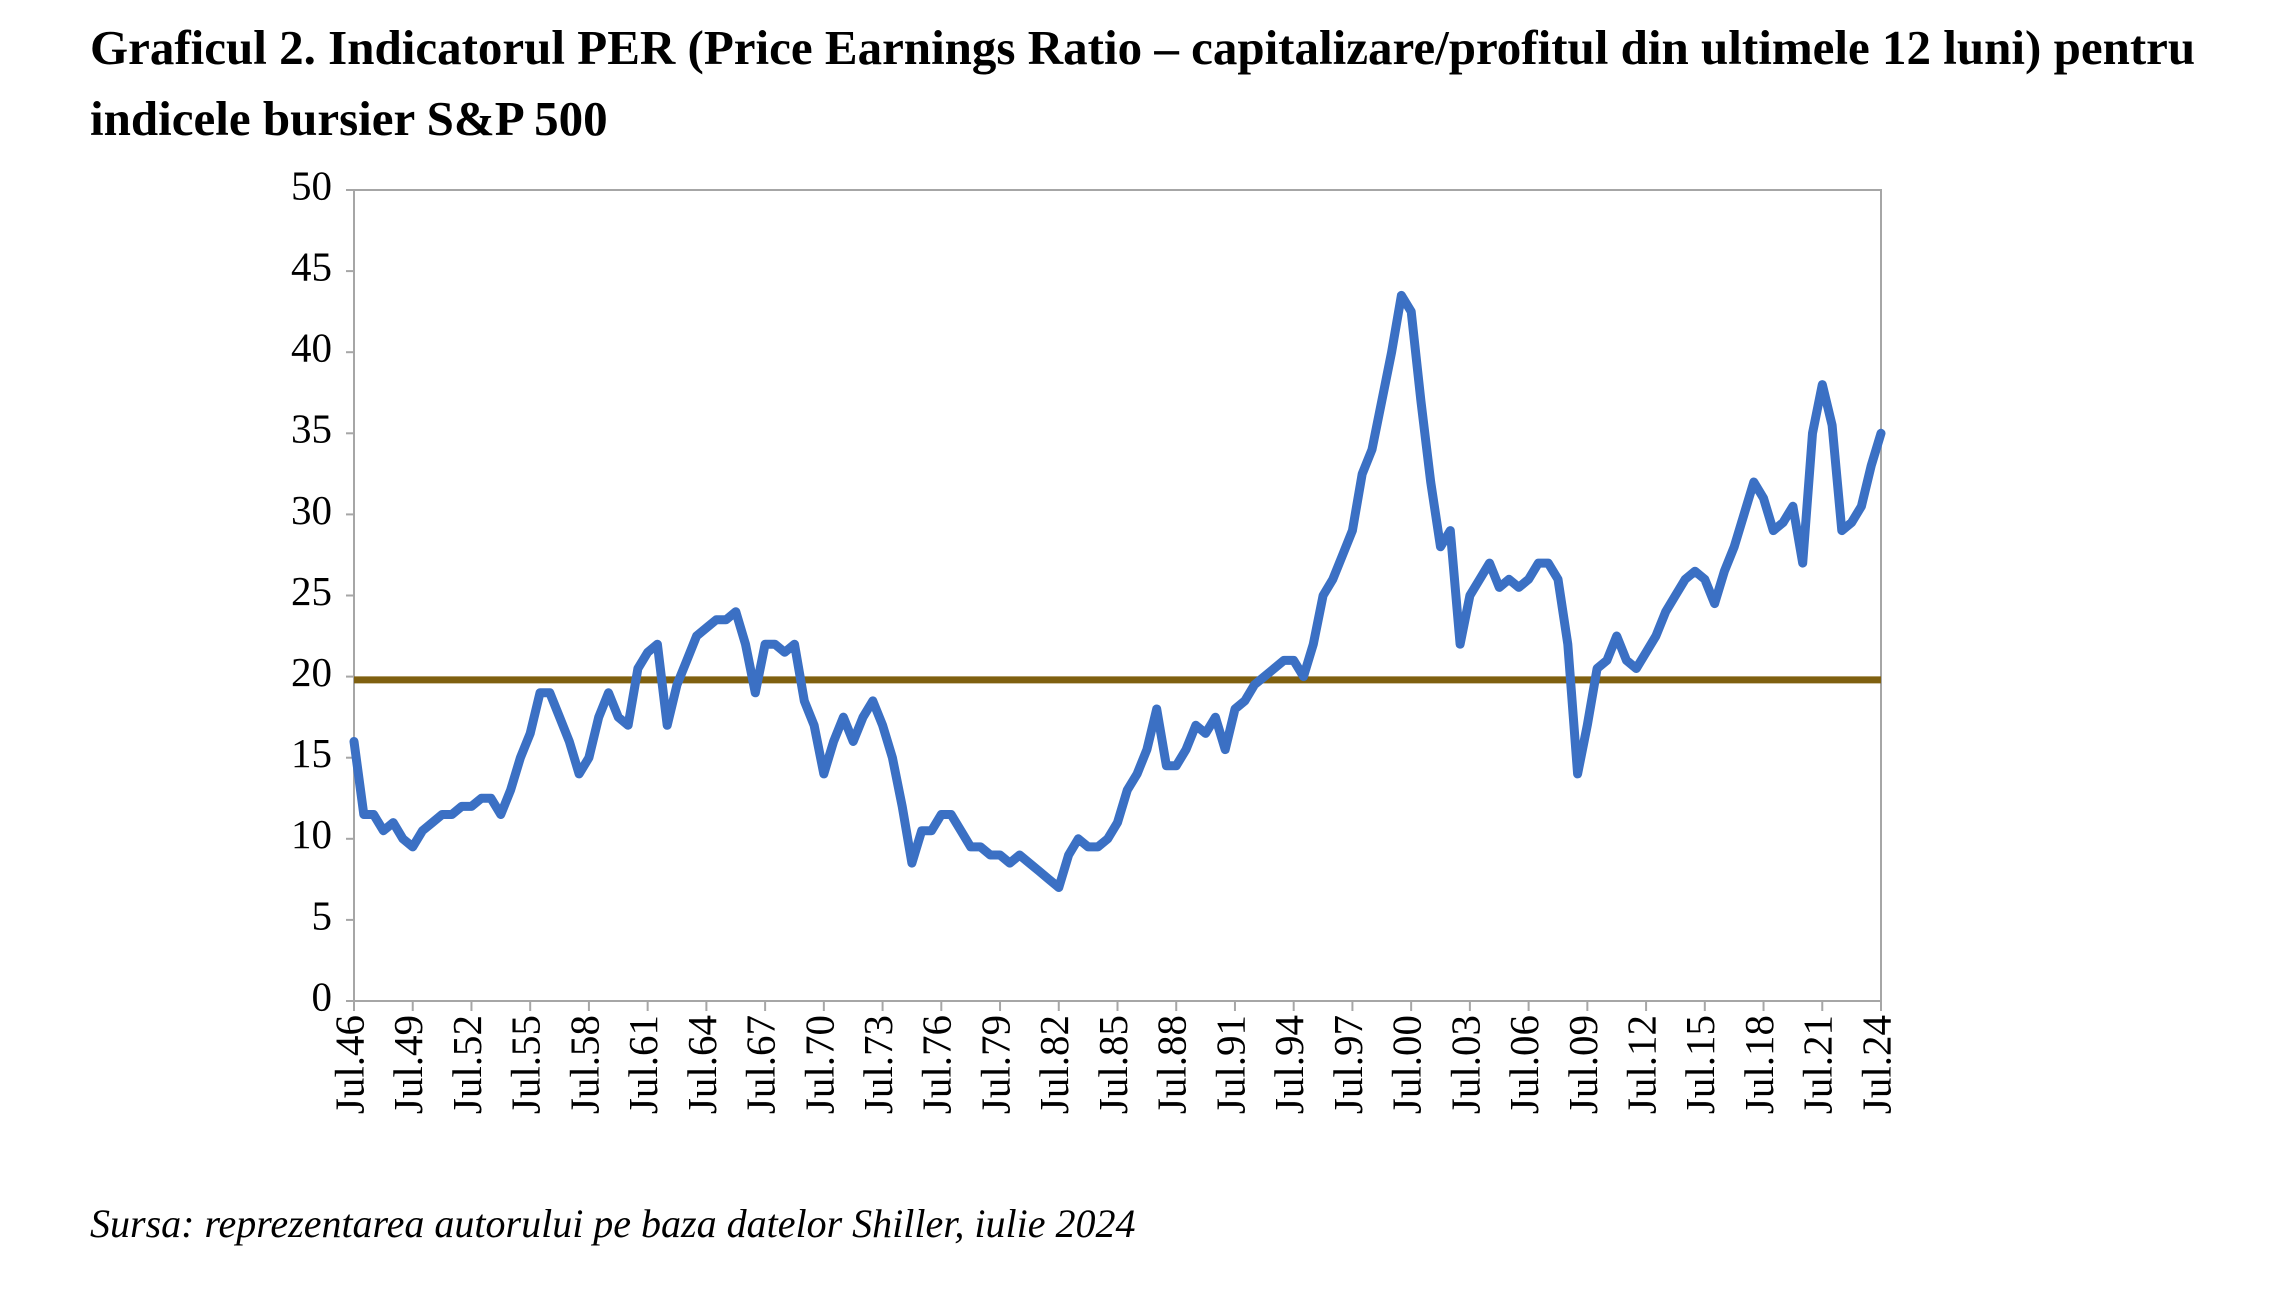  Describe the element at coordinates (1172, 1064) in the screenshot. I see `x-tick-label: Jul.88` at that location.